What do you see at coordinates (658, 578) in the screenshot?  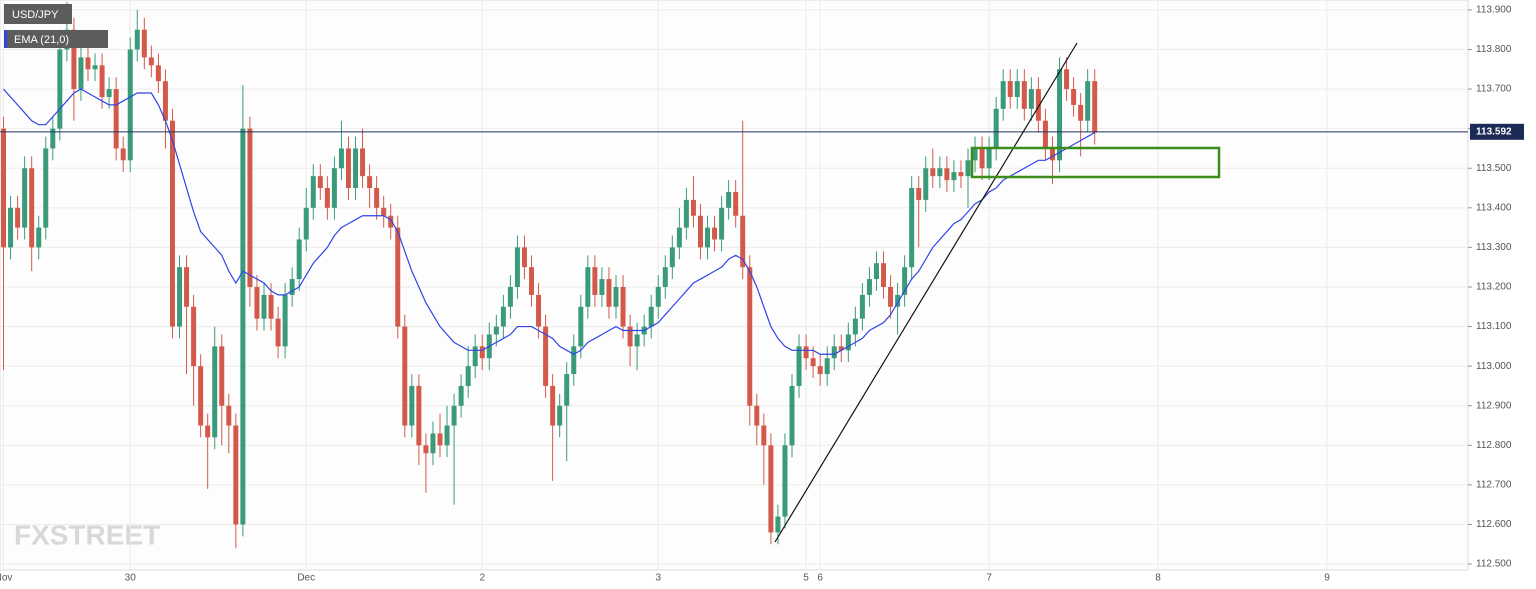 I see `x-tick-label: 3` at bounding box center [658, 578].